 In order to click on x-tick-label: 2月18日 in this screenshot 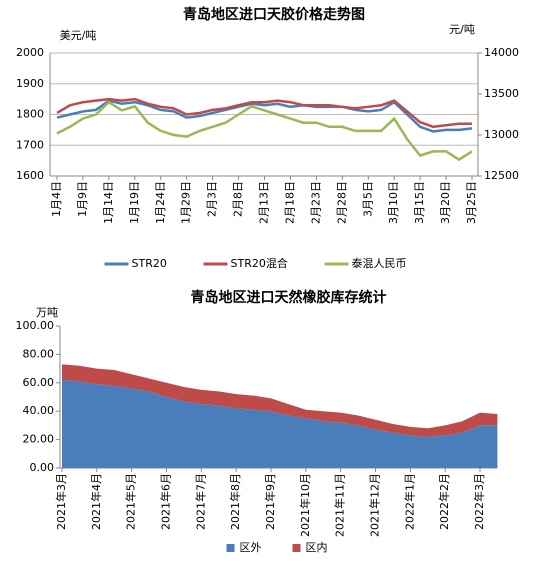, I will do `click(289, 202)`.